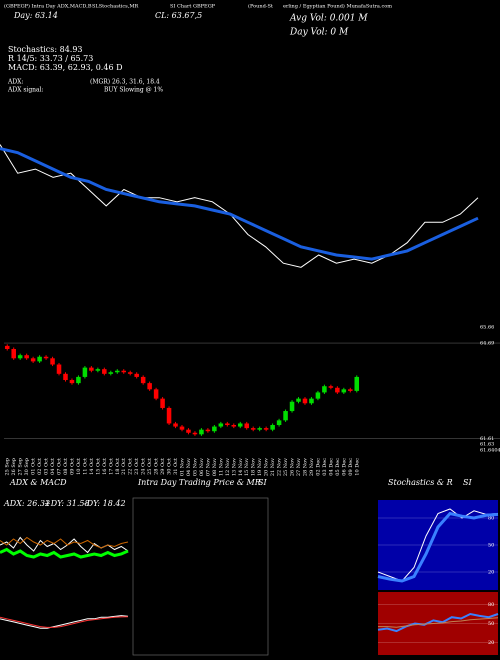 The width and height of the screenshot is (500, 660). I want to click on x-tick-label: 14 Nov, so click(241, 467).